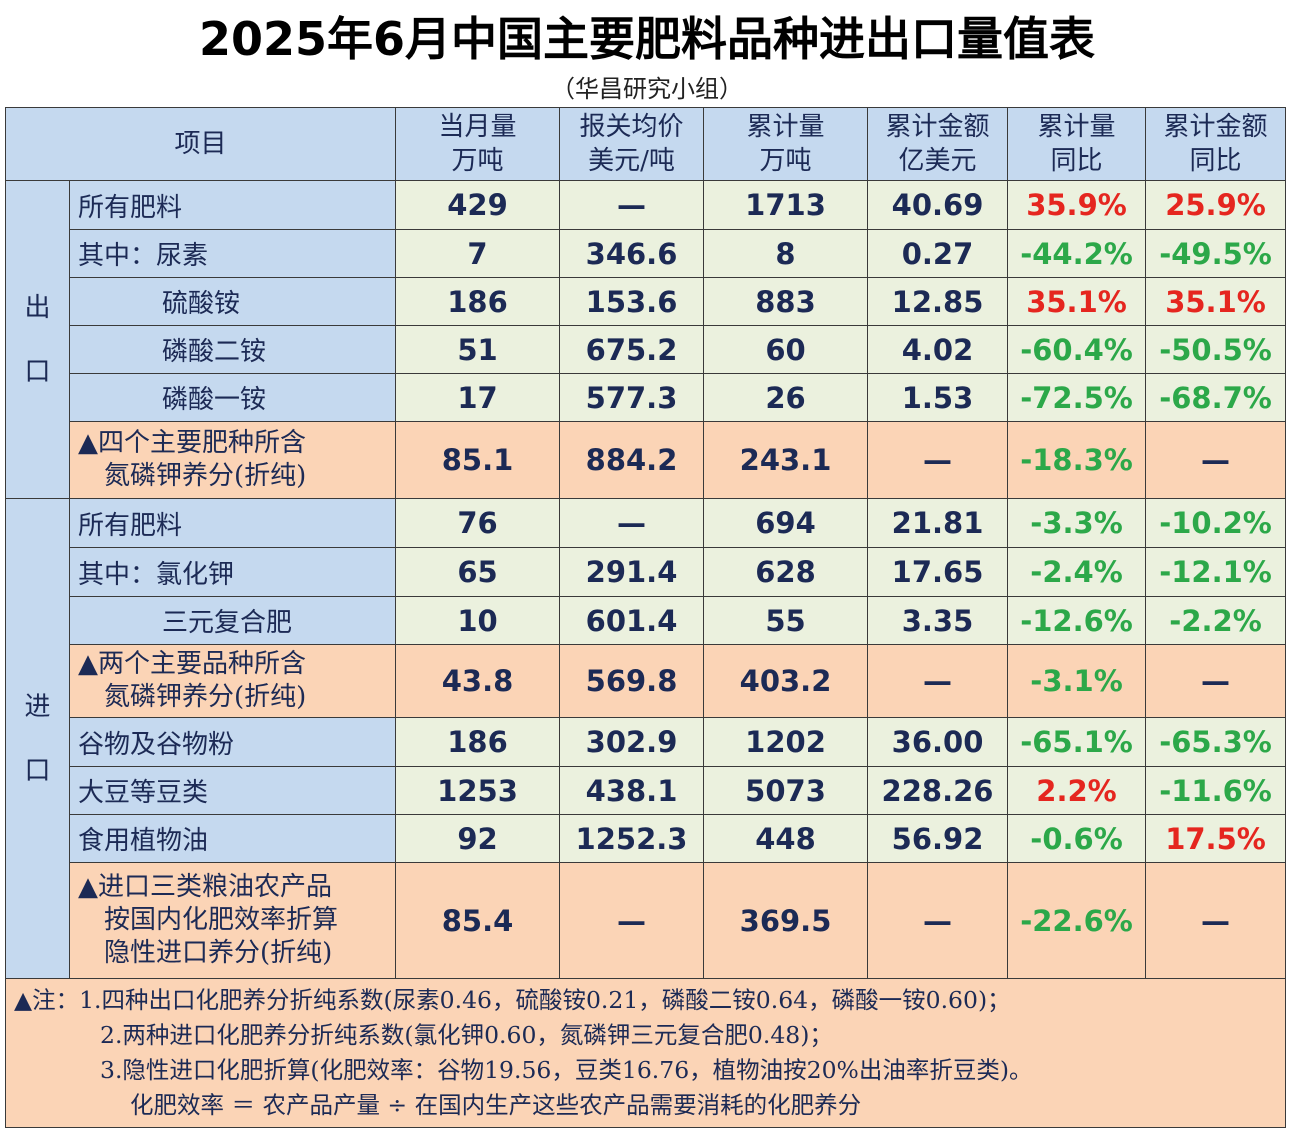  Describe the element at coordinates (1216, 790) in the screenshot. I see `cell-value: -11.6%` at that location.